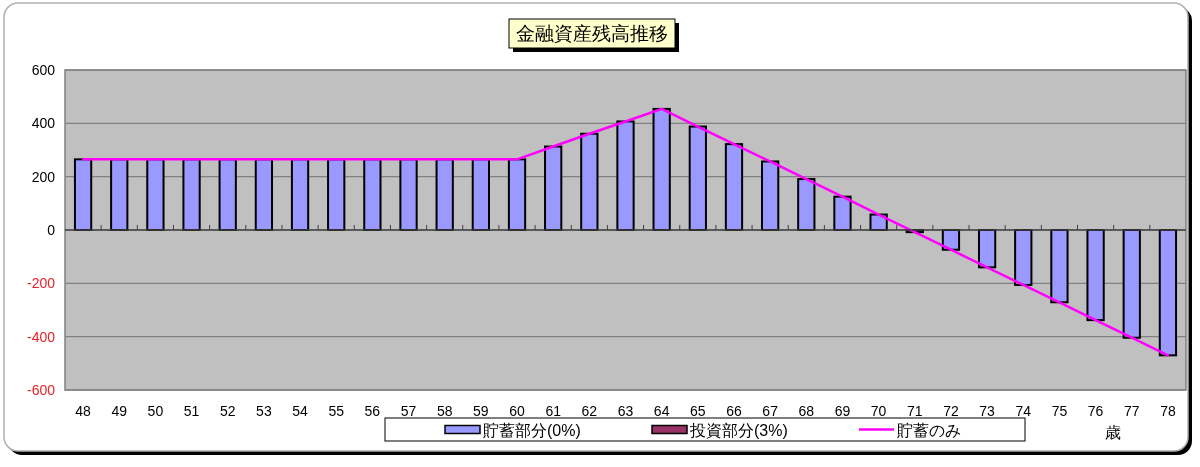 This screenshot has width=1200, height=467. What do you see at coordinates (532, 430) in the screenshot?
I see `legend-label: 貯蓄部分(0%)` at bounding box center [532, 430].